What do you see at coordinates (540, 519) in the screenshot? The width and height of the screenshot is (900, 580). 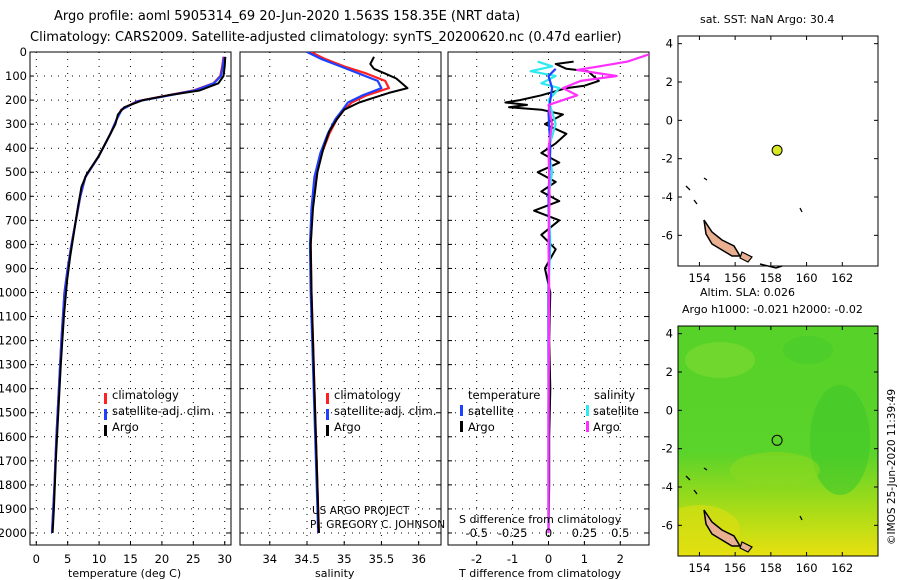 I see `s-difference-xlabel: S difference from climatology` at bounding box center [540, 519].